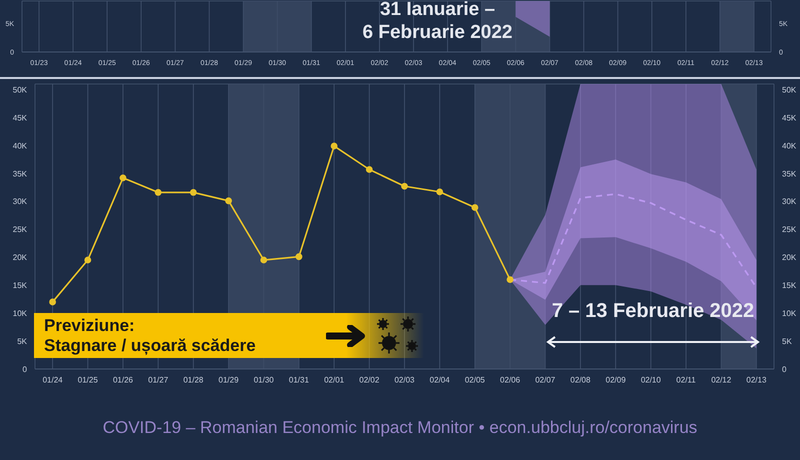 The height and width of the screenshot is (460, 800). Describe the element at coordinates (20, 285) in the screenshot. I see `y-tick-label: 15K` at that location.